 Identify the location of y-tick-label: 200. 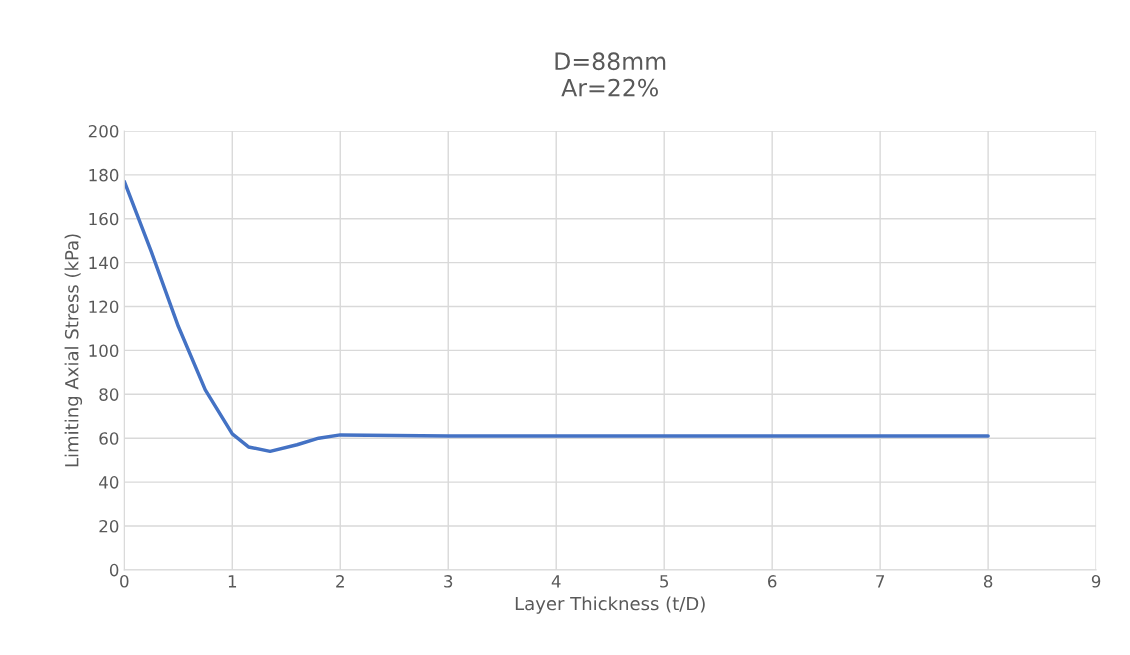
(103, 131).